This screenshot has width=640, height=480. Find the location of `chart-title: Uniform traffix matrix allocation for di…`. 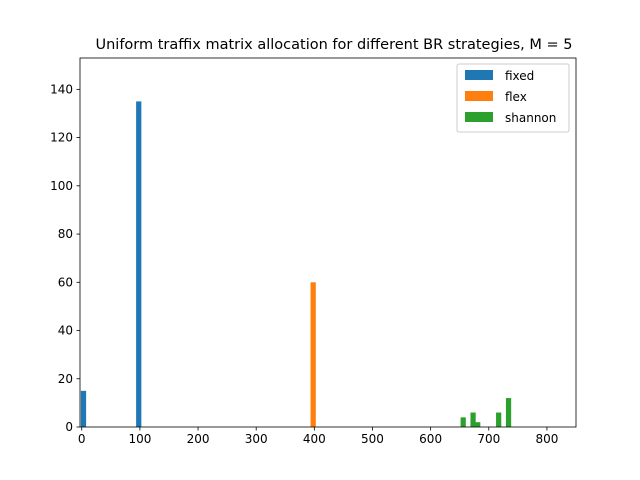

chart-title: Uniform traffix matrix allocation for di… is located at coordinates (333, 45).